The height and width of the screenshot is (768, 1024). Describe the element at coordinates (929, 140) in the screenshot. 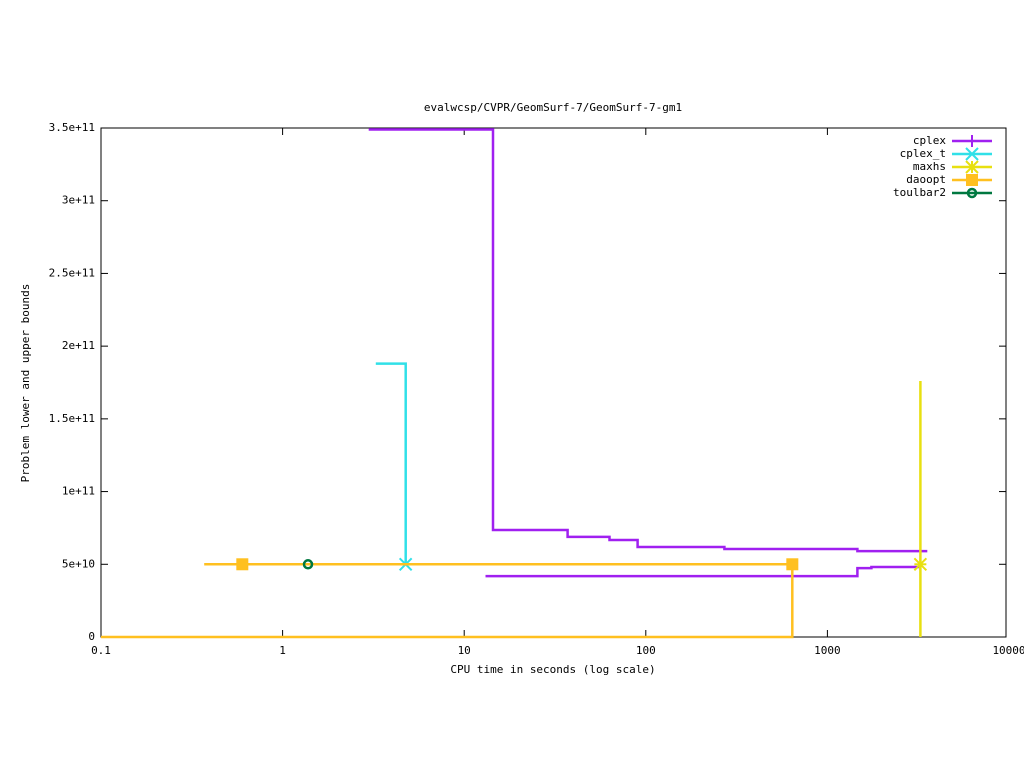

I see `legend-label: cplex` at that location.